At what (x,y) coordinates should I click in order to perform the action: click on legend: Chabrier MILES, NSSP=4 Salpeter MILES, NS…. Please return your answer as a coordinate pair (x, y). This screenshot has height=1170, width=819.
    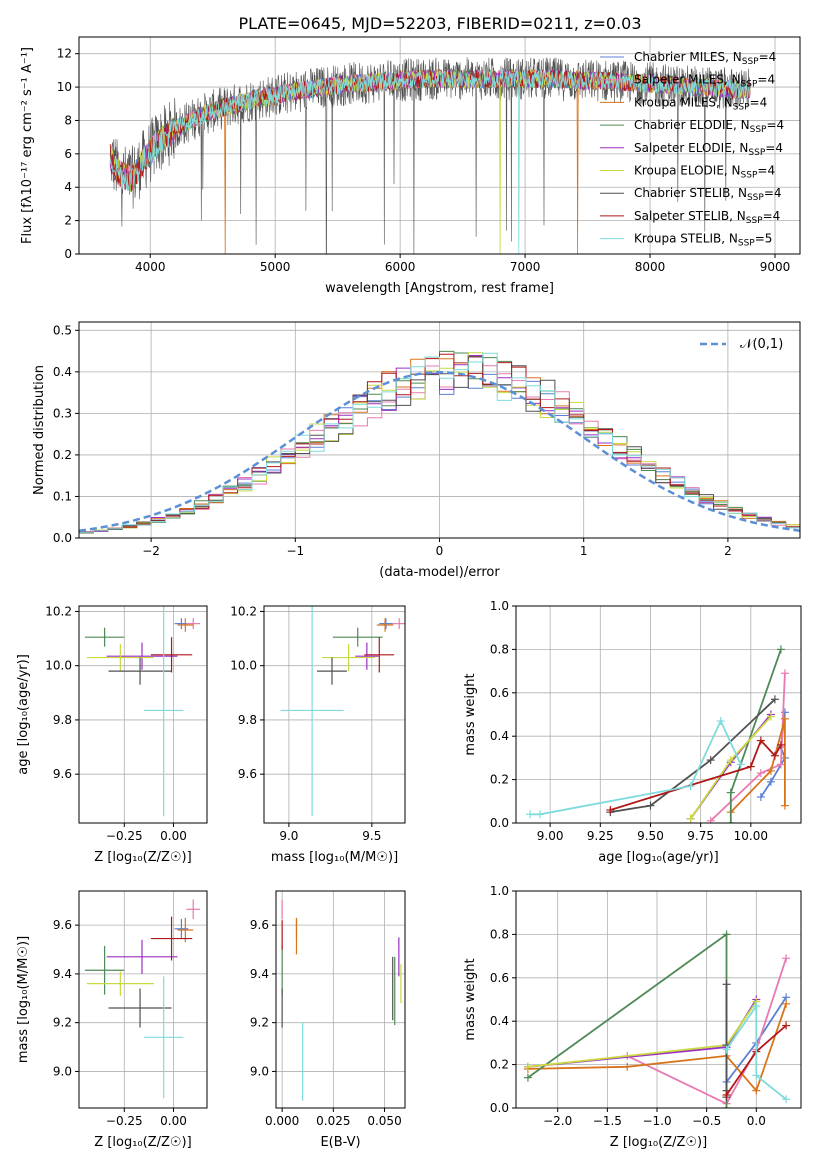
    Looking at the image, I should click on (692, 149).